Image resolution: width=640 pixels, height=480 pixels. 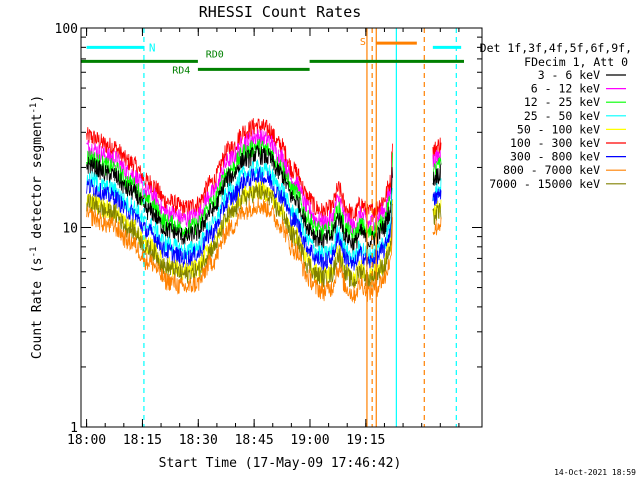 I want to click on legend-label-9: 7000 - 15000 keV, so click(x=544, y=184).